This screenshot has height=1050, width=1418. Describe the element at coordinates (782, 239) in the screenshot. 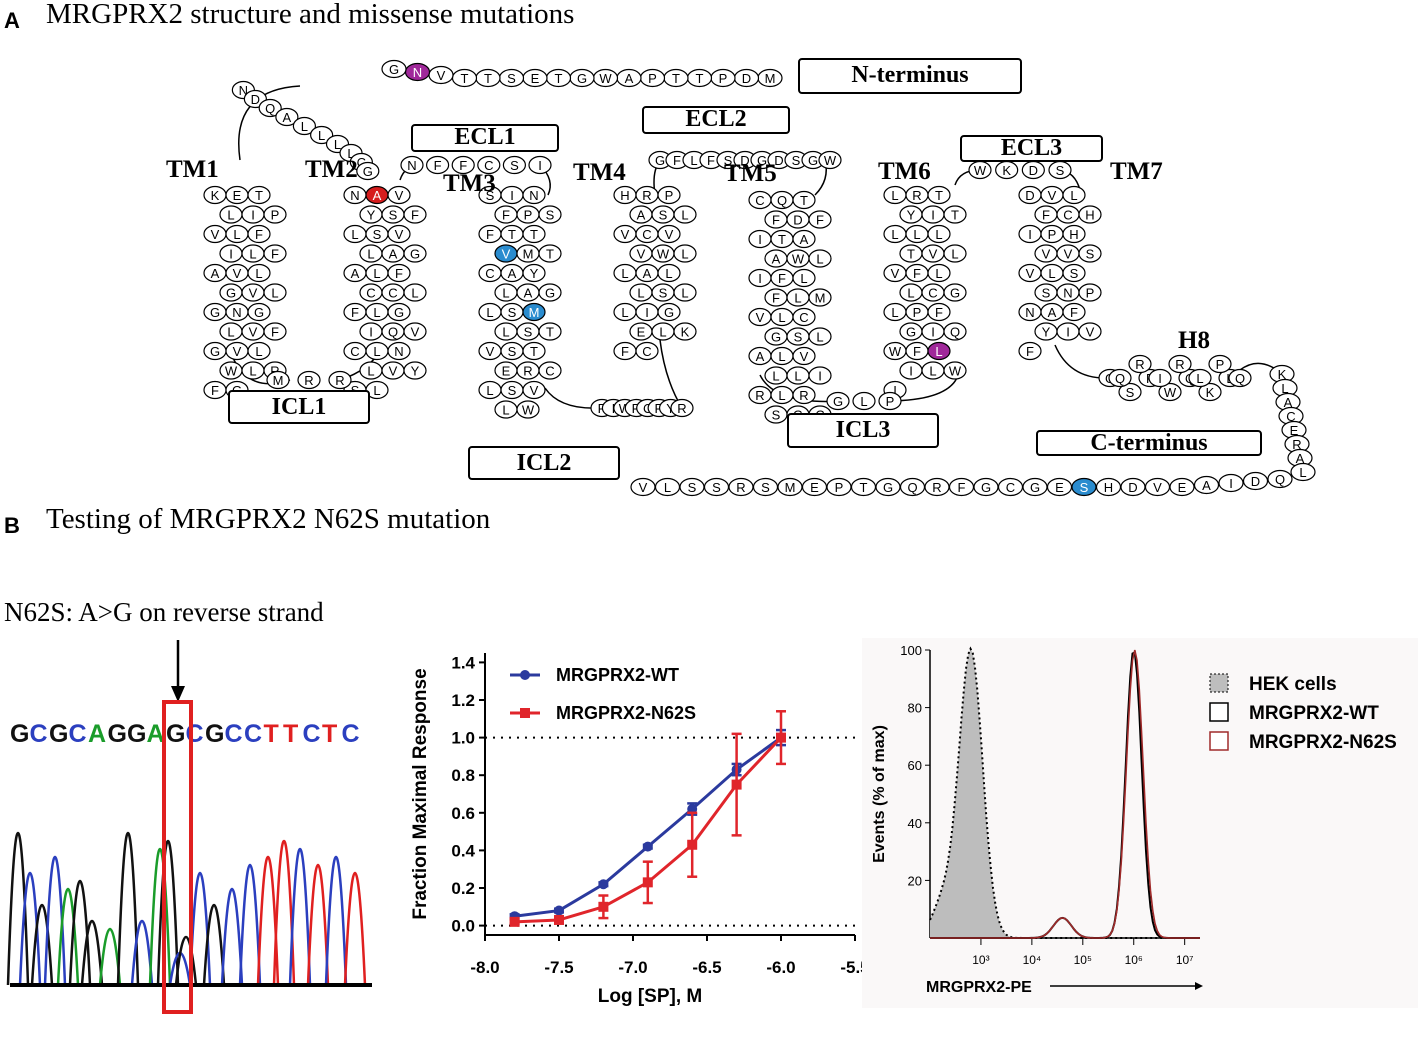

I see `tm5-residue: T` at that location.